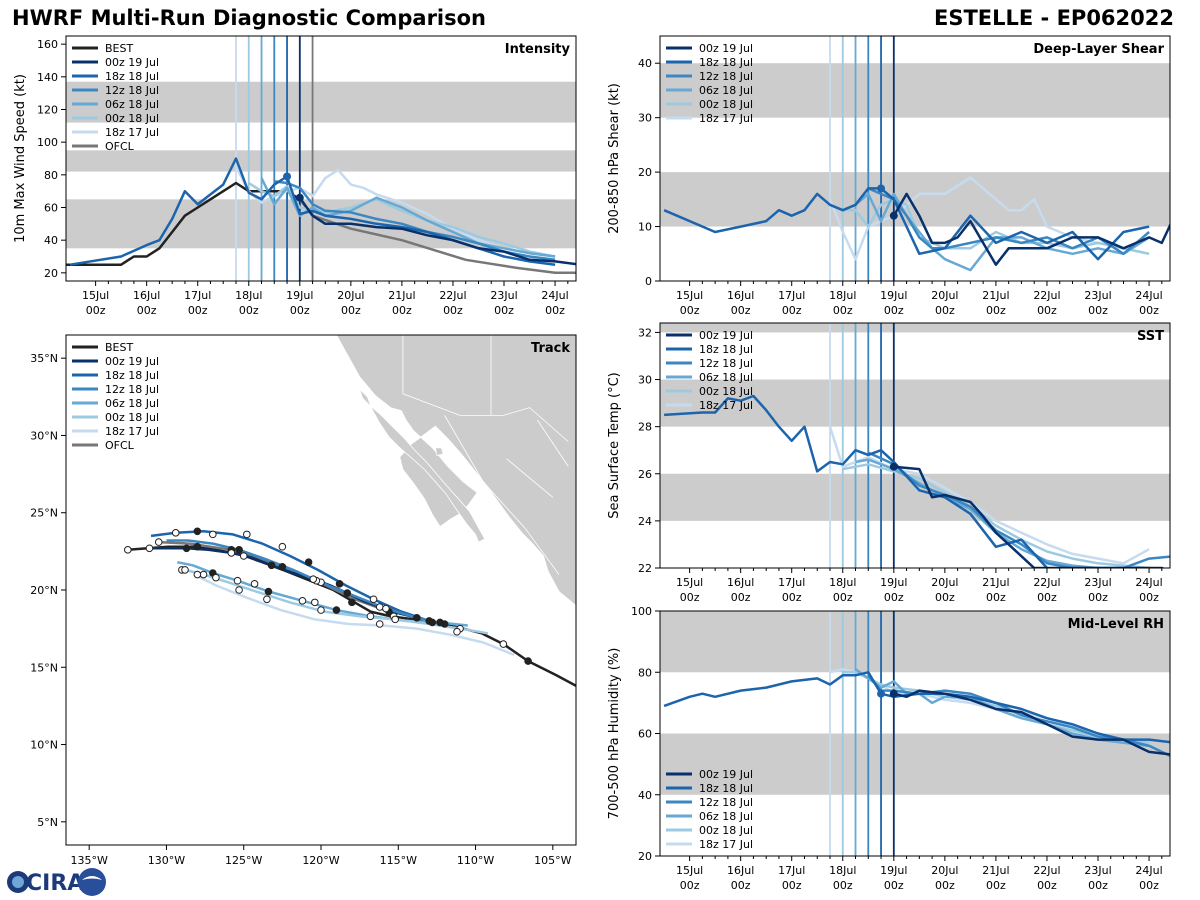 This screenshot has height=900, width=1200. Describe the element at coordinates (1098, 597) in the screenshot. I see `sst-xtick-label-hour-8: 00z` at that location.